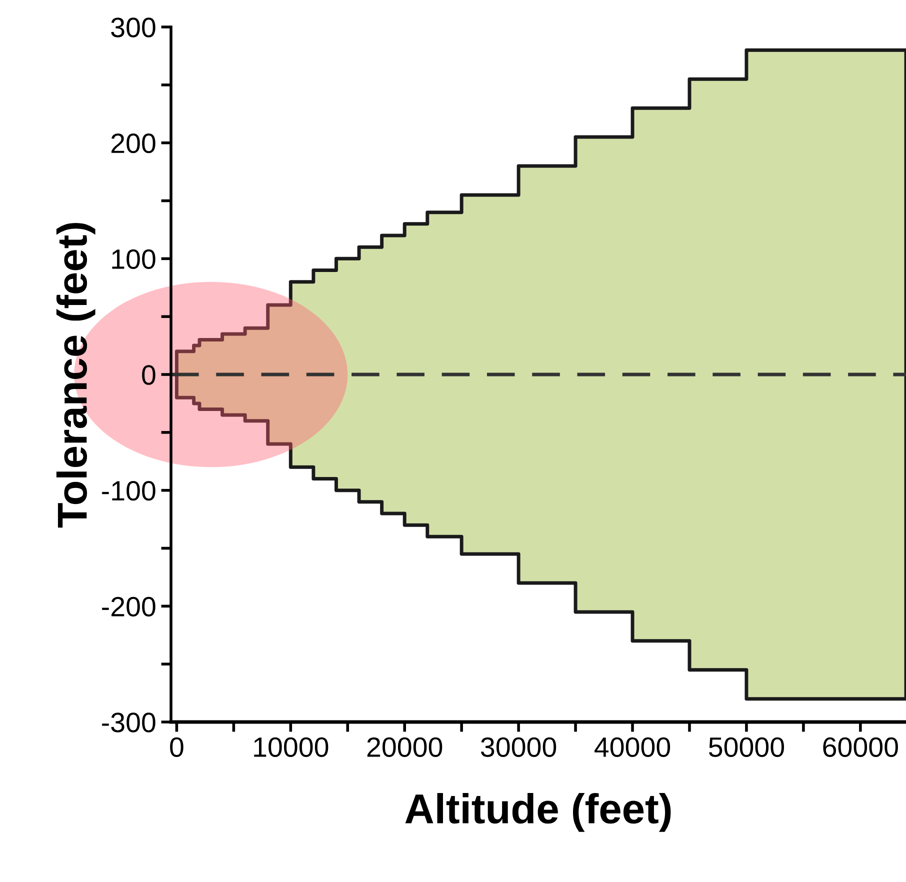 Image resolution: width=906 pixels, height=882 pixels. Describe the element at coordinates (129, 491) in the screenshot. I see `y-tick-label: -100` at that location.